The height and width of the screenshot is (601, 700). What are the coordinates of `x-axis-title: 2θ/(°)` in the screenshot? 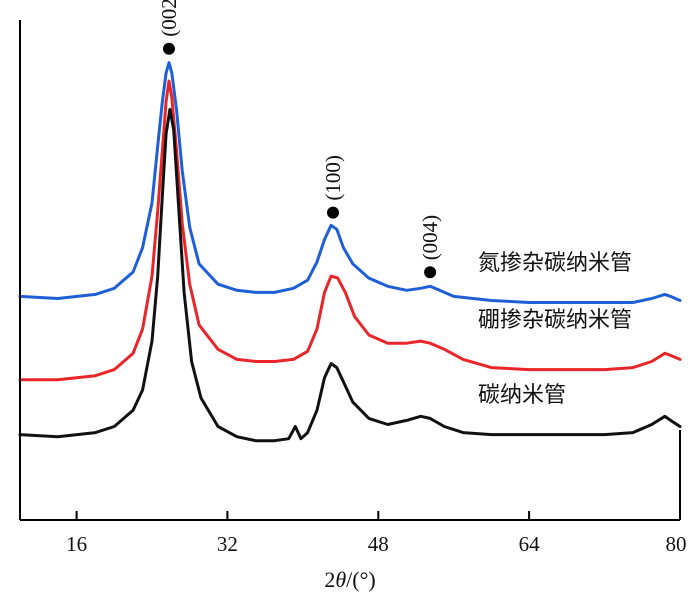 It's located at (349, 579).